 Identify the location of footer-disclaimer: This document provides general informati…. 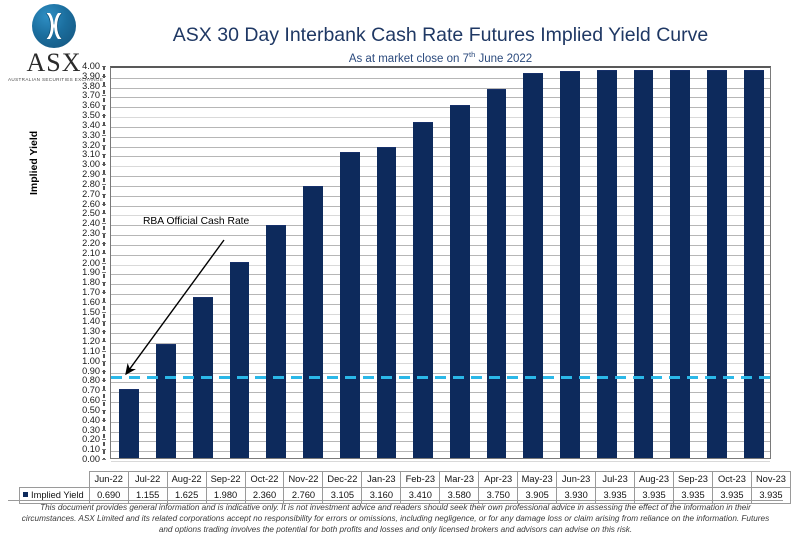
(395, 518).